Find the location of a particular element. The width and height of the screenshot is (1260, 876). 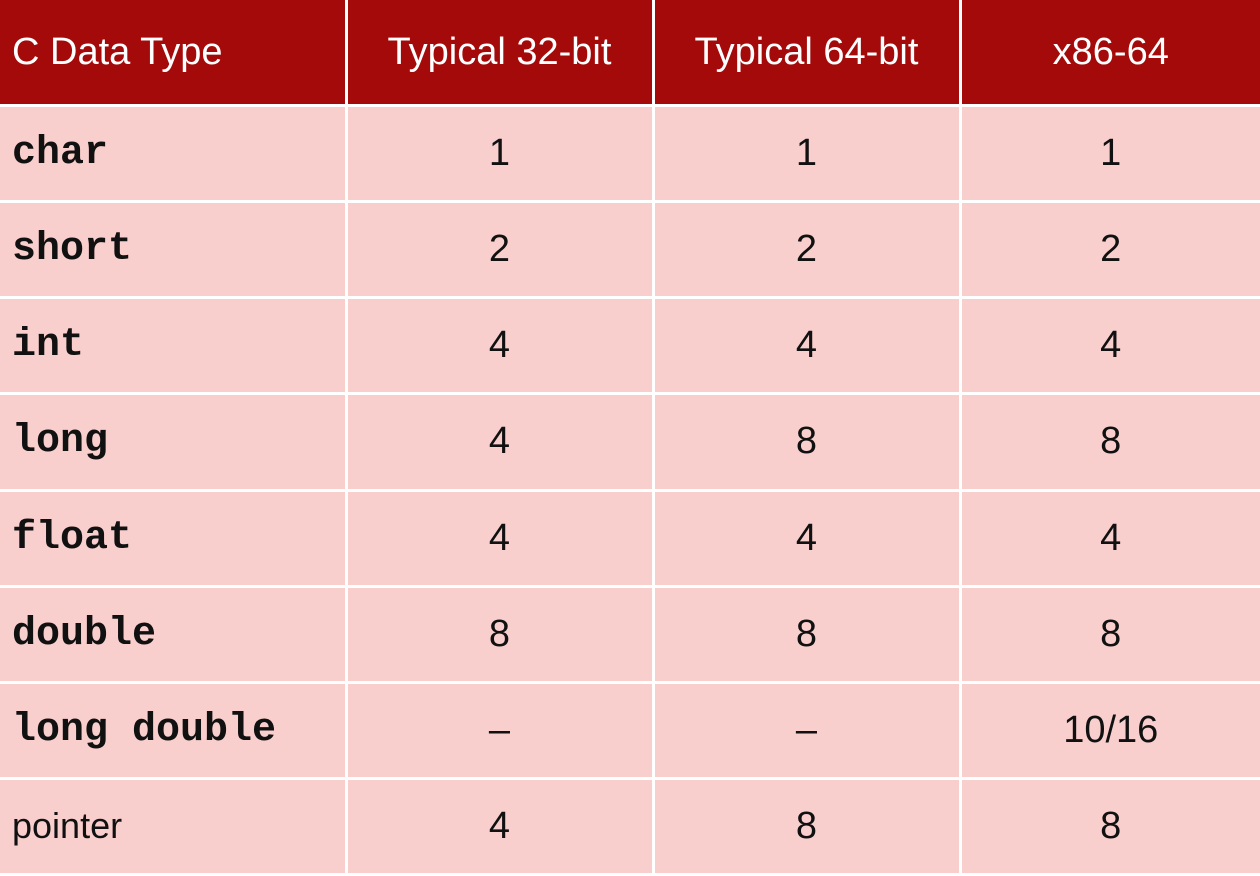

header-cell: Typical 32-bit is located at coordinates (499, 53).